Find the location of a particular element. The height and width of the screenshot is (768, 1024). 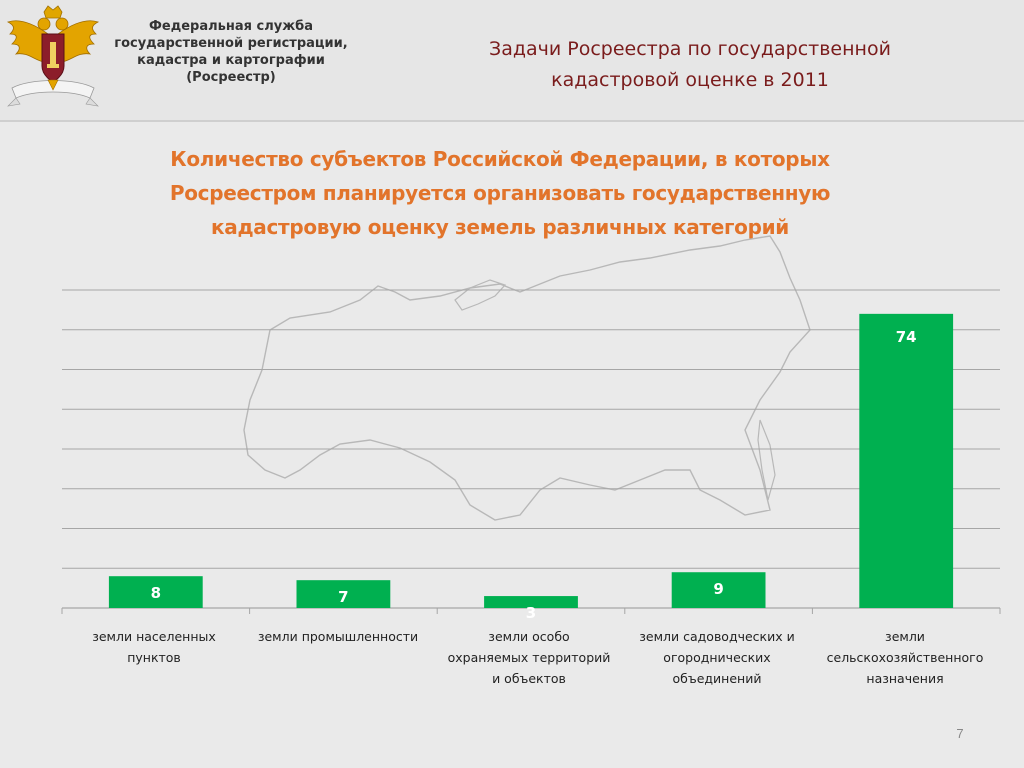

category-label-settlements: земли населенных пунктов is located at coordinates (154, 647).